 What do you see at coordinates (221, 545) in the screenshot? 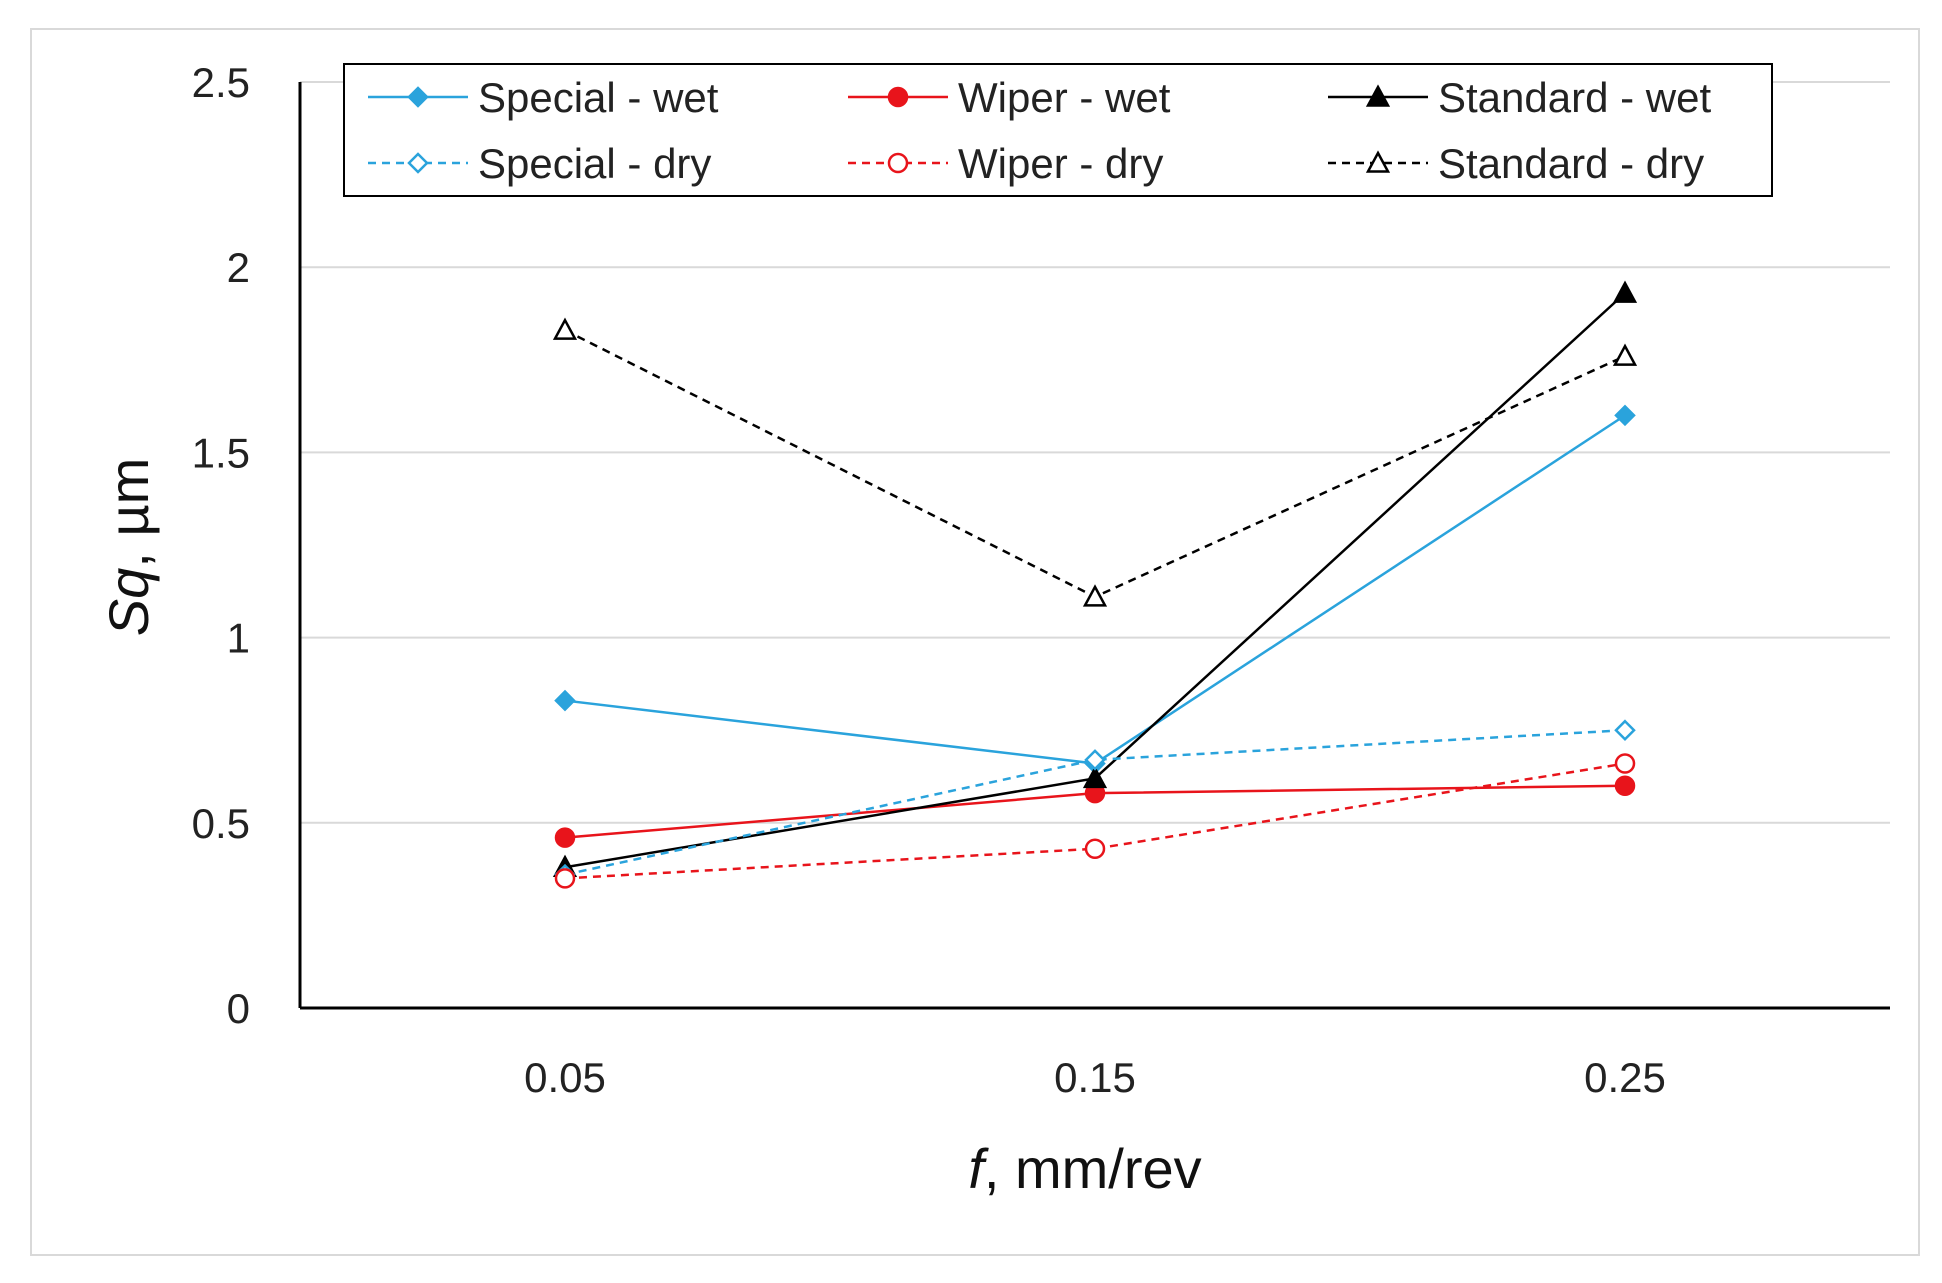
I see `y-tick-labels: 0 0.5 1 1.5 2 2.5` at bounding box center [221, 545].